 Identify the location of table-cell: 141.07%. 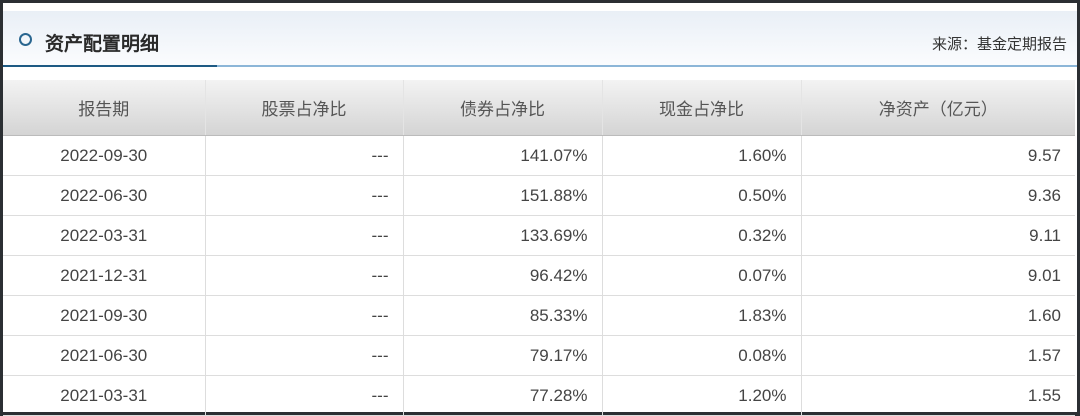
(503, 155).